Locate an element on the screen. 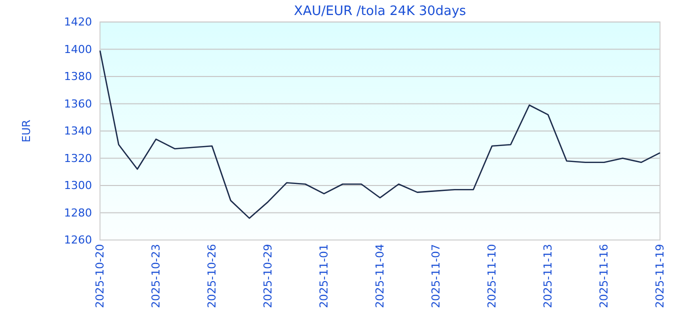  y-tick-label: 1420 is located at coordinates (78, 22).